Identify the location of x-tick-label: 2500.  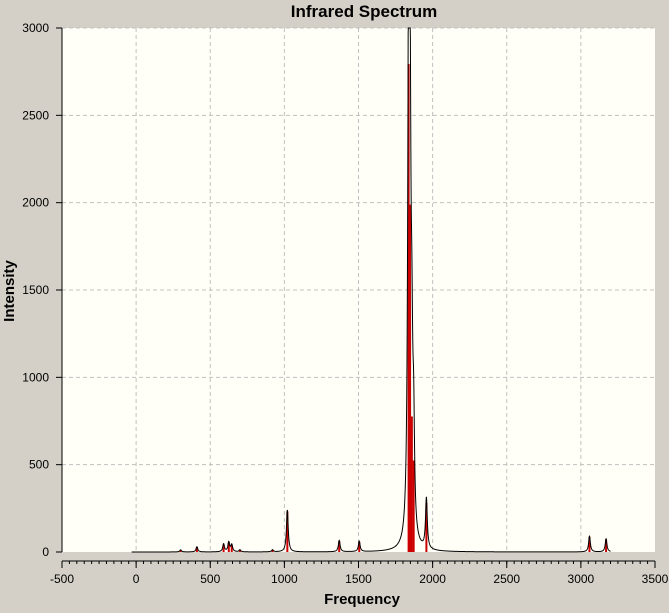
(506, 579).